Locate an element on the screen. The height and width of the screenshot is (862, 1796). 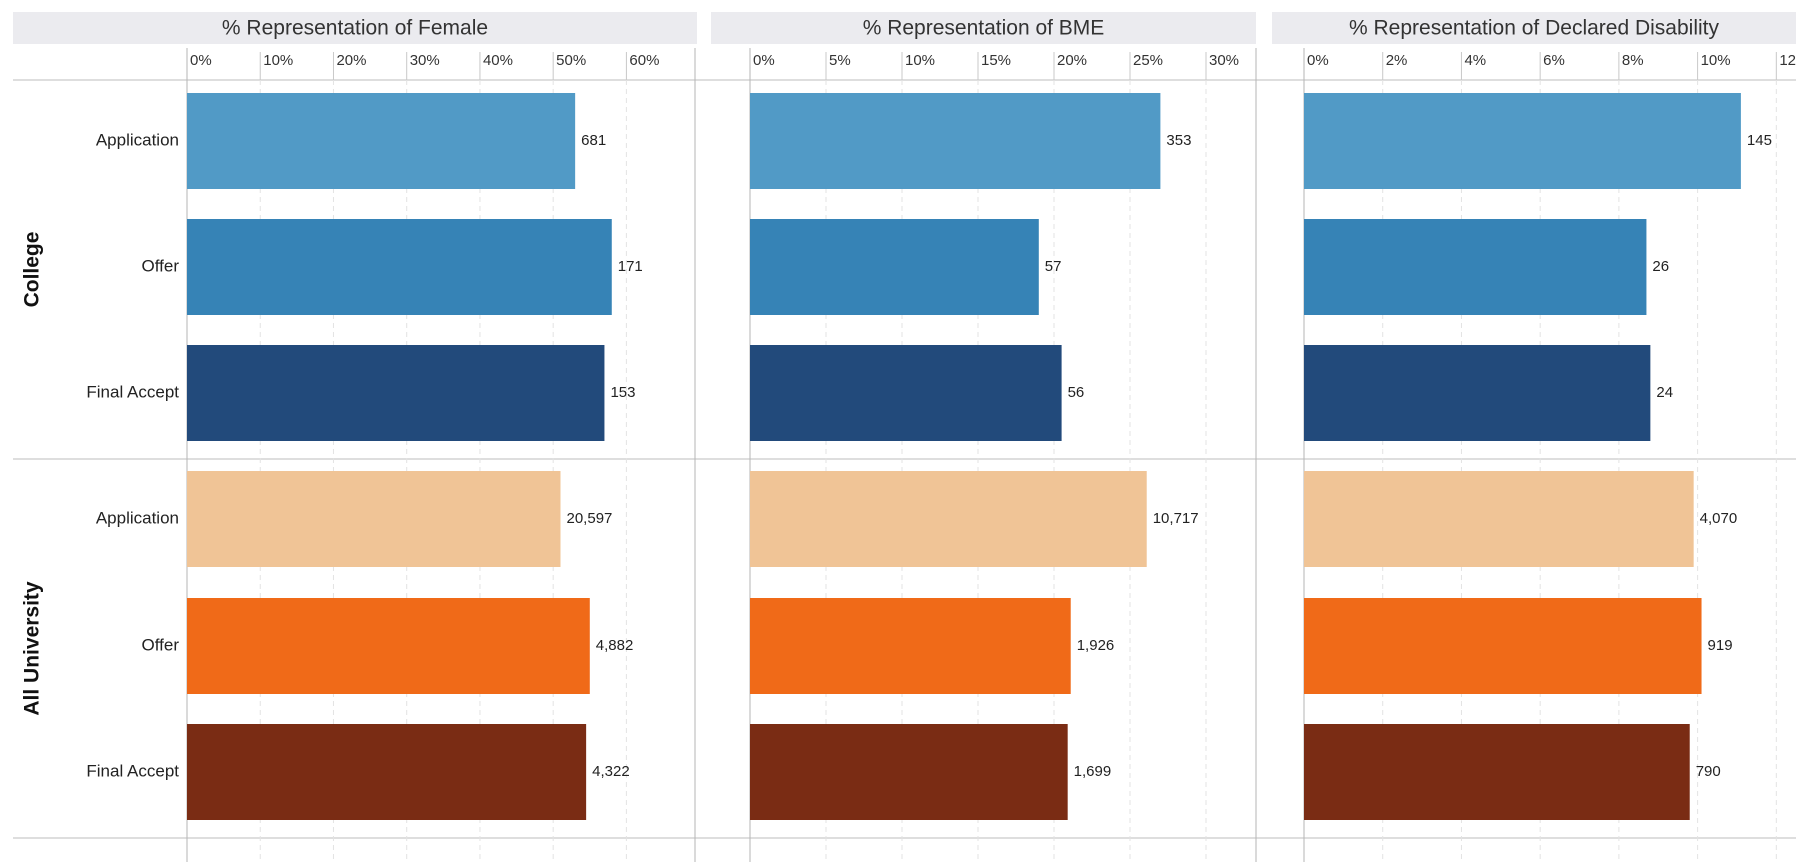
bar-value-label: 171 is located at coordinates (630, 266).